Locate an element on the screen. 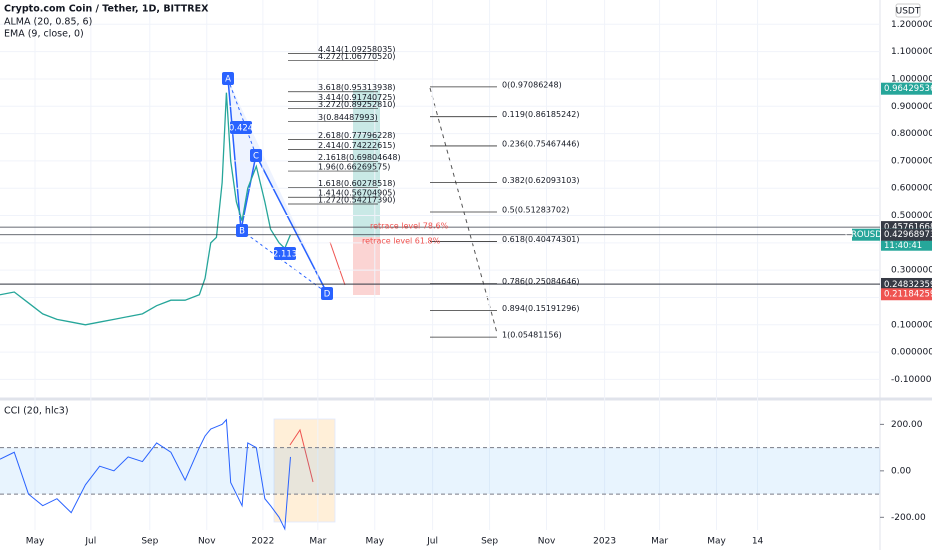 Image resolution: width=932 pixels, height=550 pixels. fib-label: 1.96(0.66269575) is located at coordinates (354, 167).